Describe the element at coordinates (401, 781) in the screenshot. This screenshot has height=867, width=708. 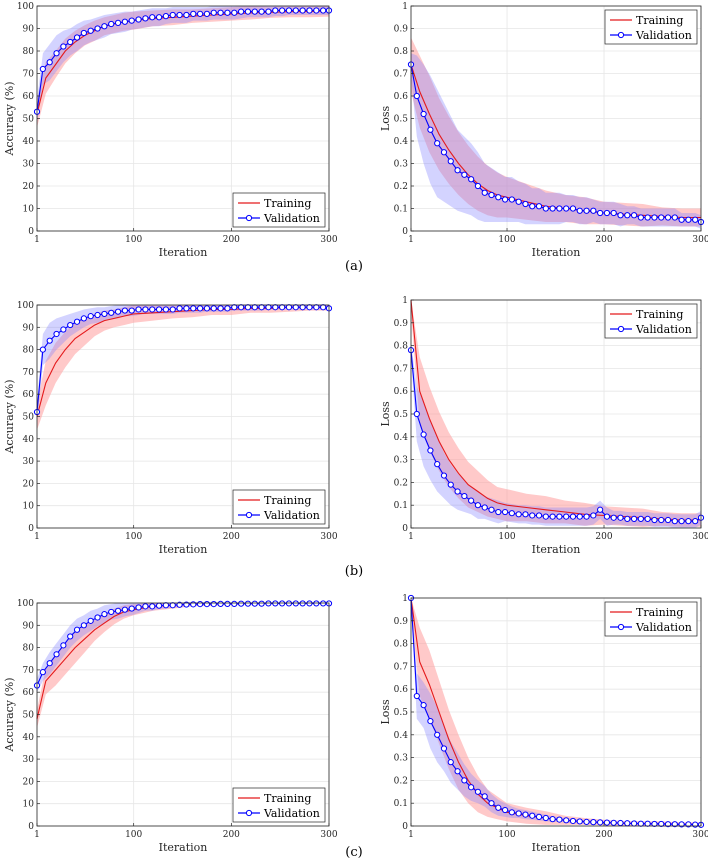
I see `y-tick-label: 0.2` at that location.